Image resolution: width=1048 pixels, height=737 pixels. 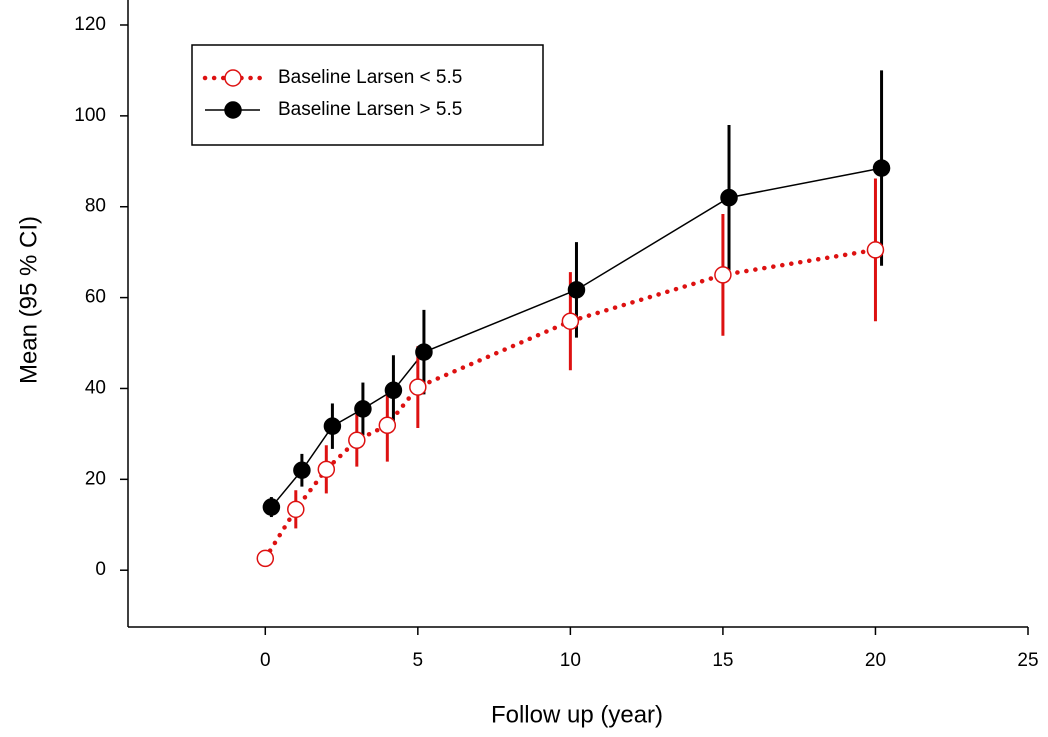 I want to click on y-tick-label: 40, so click(x=95, y=387).